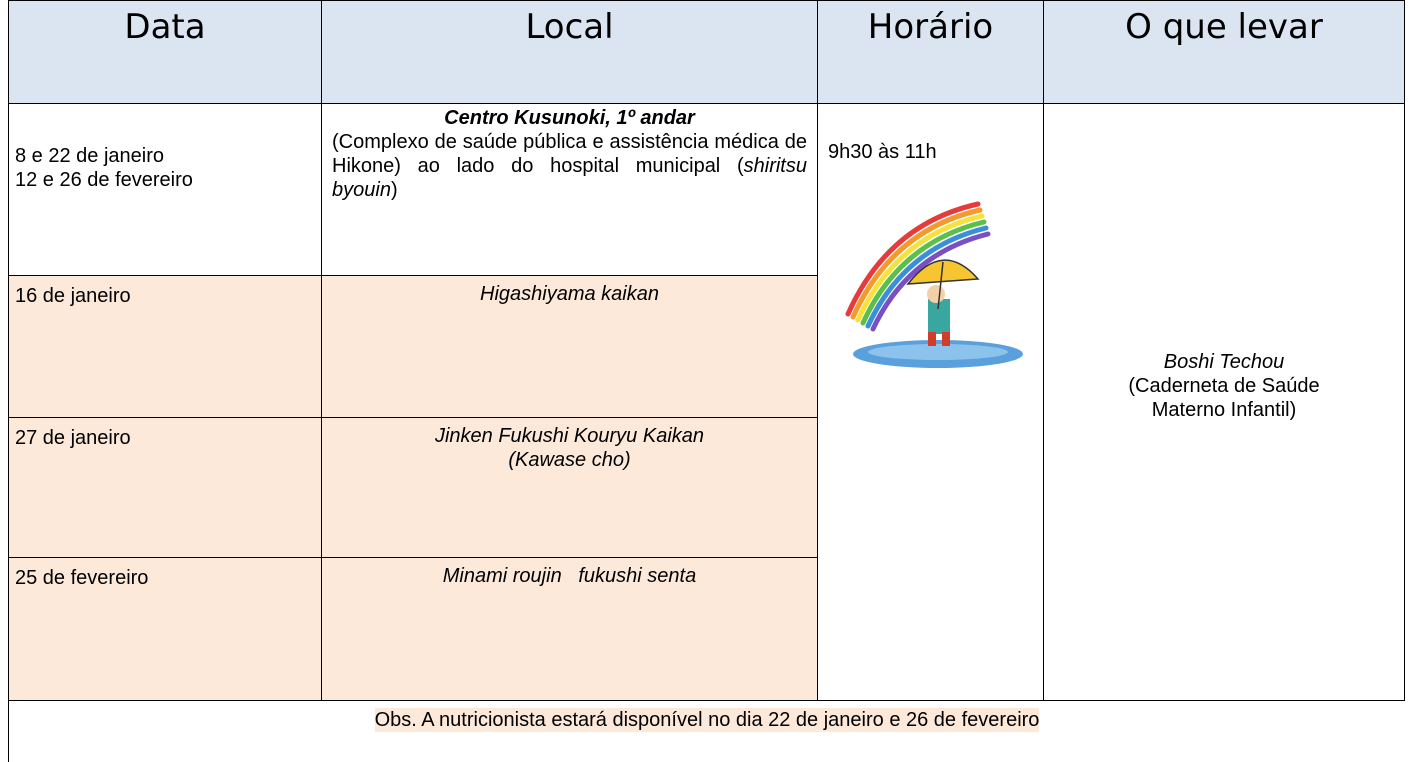 Image resolution: width=1411 pixels, height=762 pixels. What do you see at coordinates (82, 578) in the screenshot?
I see `date: 25 de fevereiro` at bounding box center [82, 578].